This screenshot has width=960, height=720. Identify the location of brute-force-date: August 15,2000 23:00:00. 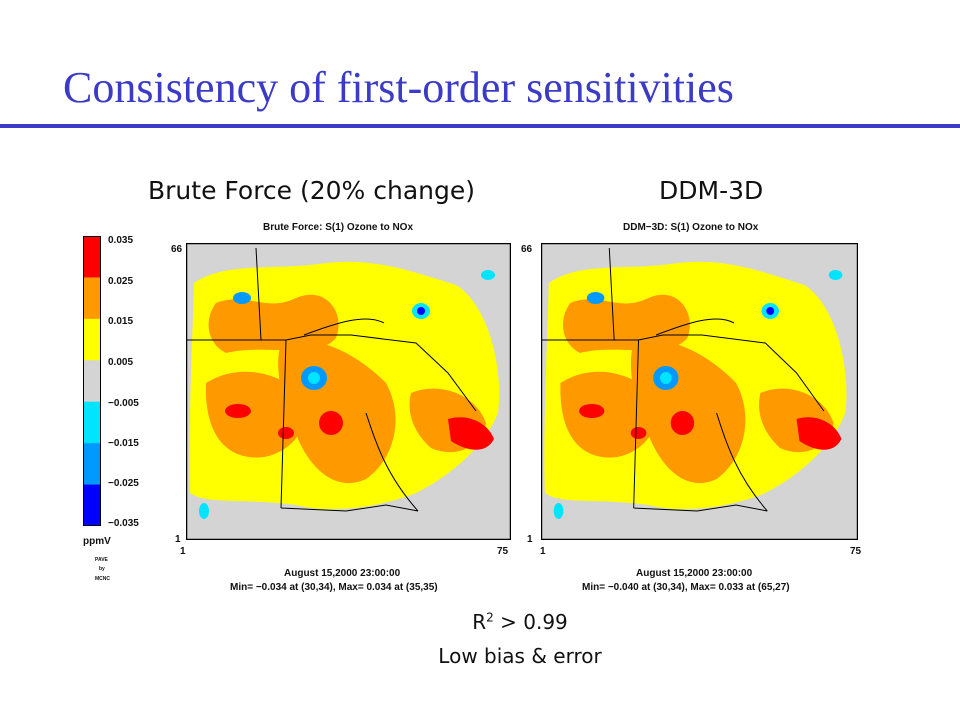
(342, 573).